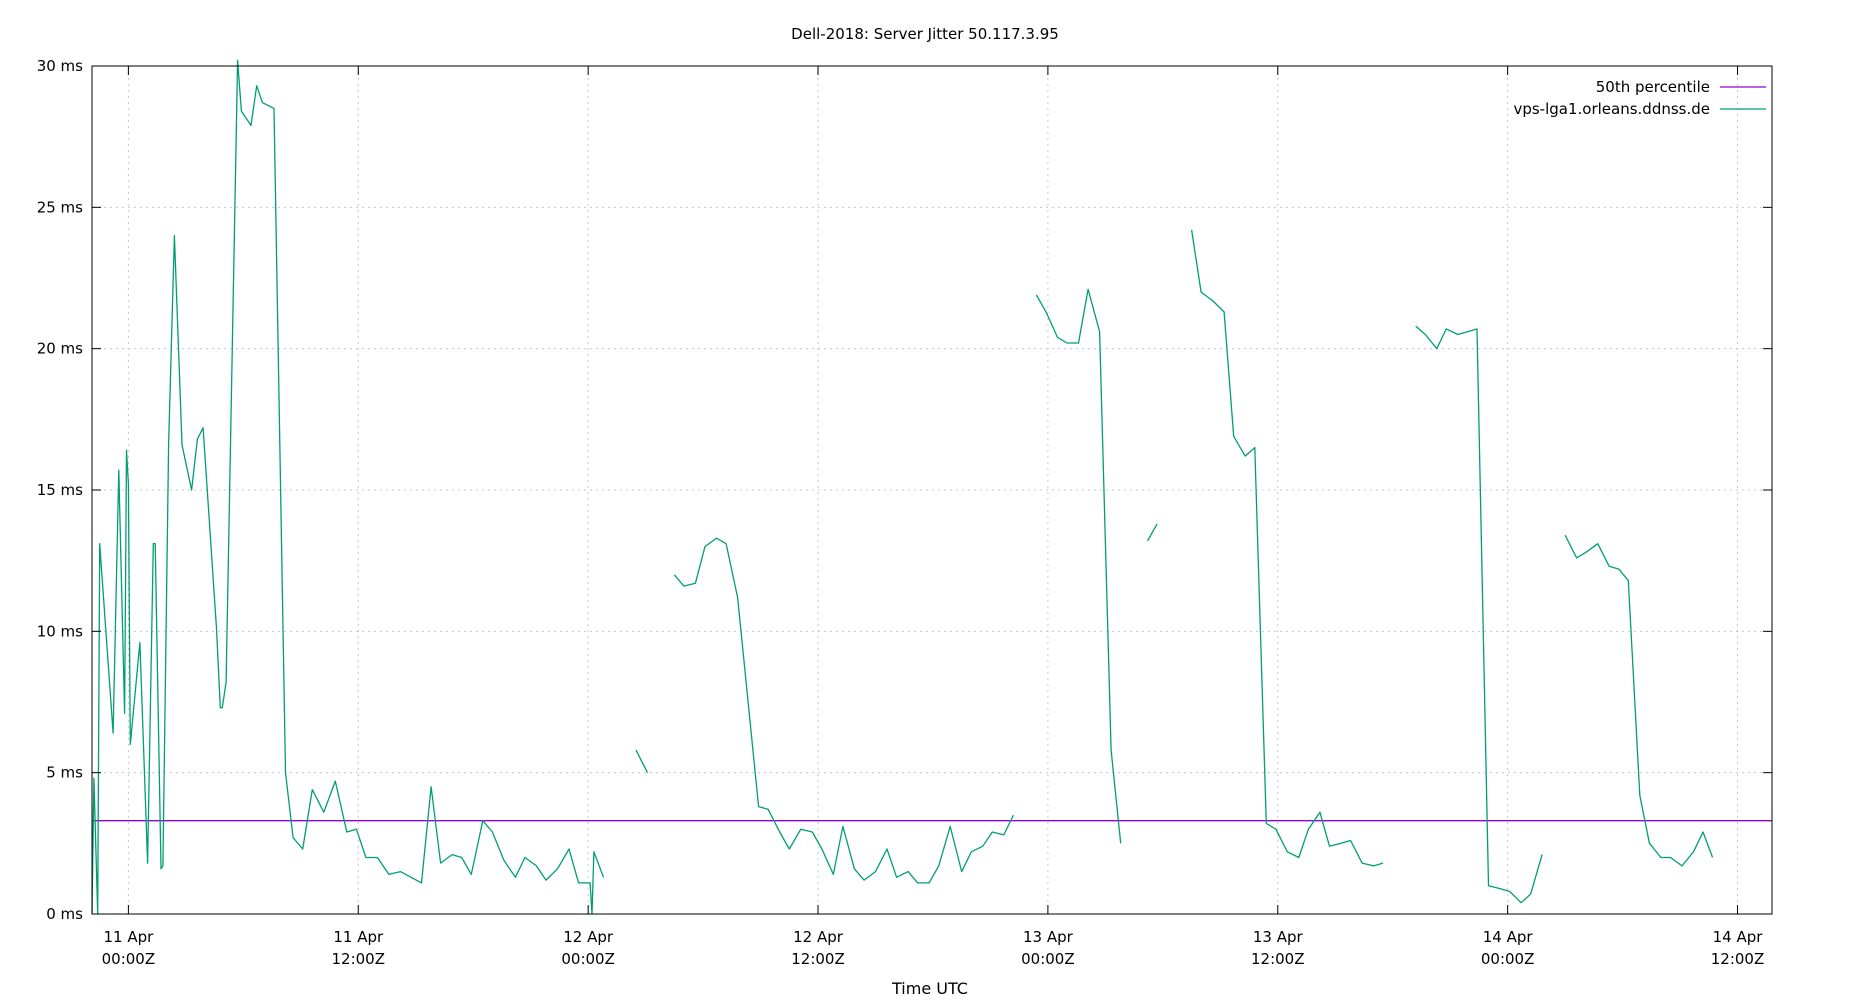 This screenshot has width=1850, height=1000. Describe the element at coordinates (64, 914) in the screenshot. I see `y-tick-label: 0 ms` at that location.